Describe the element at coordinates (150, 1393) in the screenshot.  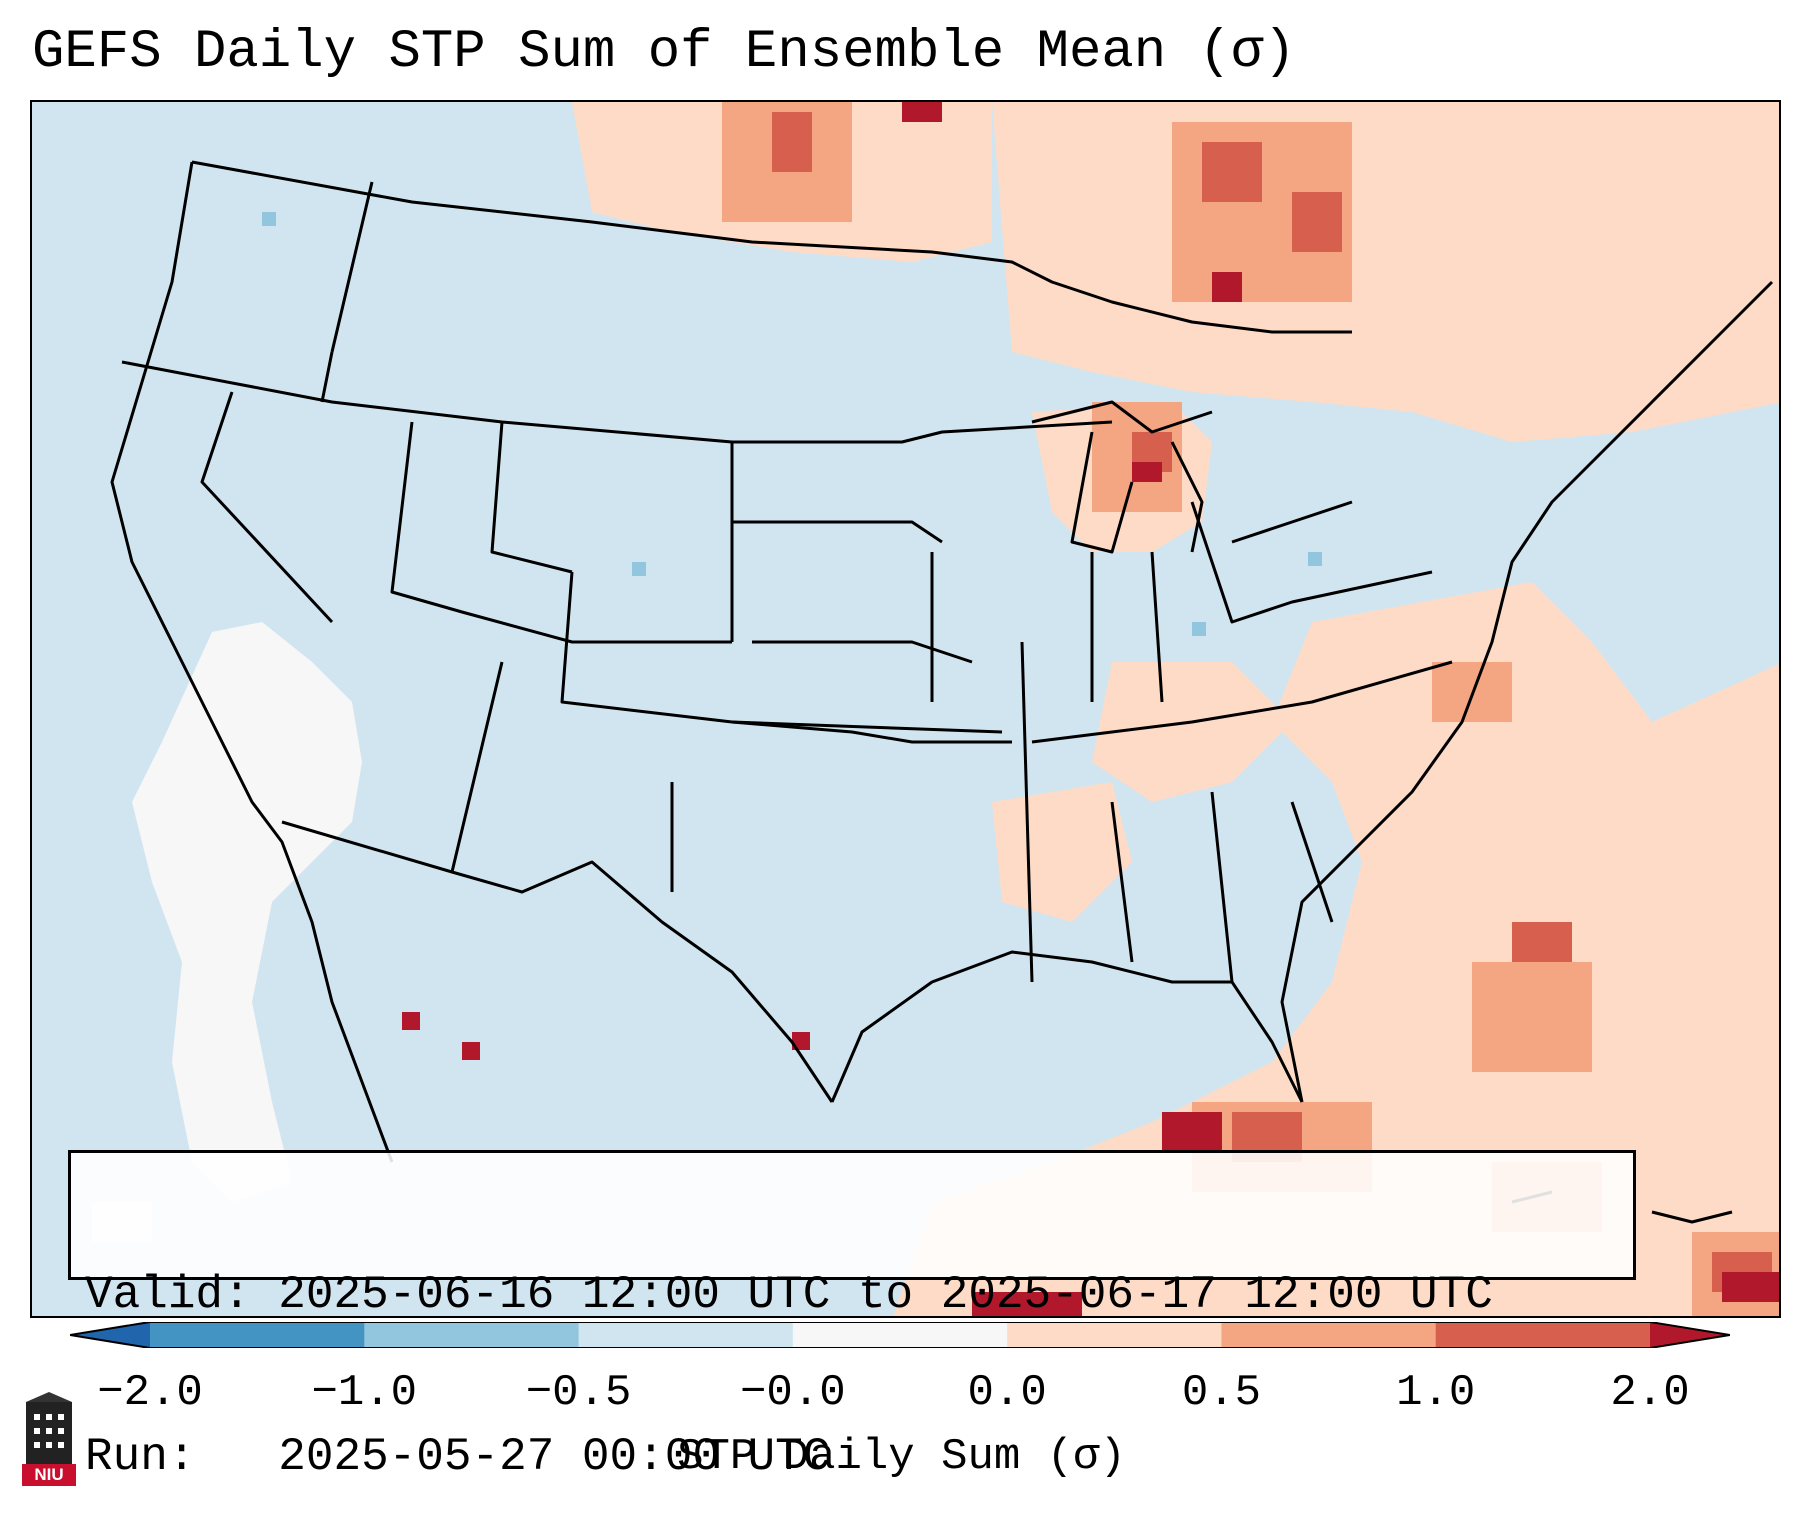
I see `colorbar-tick-label: −2.0` at that location.